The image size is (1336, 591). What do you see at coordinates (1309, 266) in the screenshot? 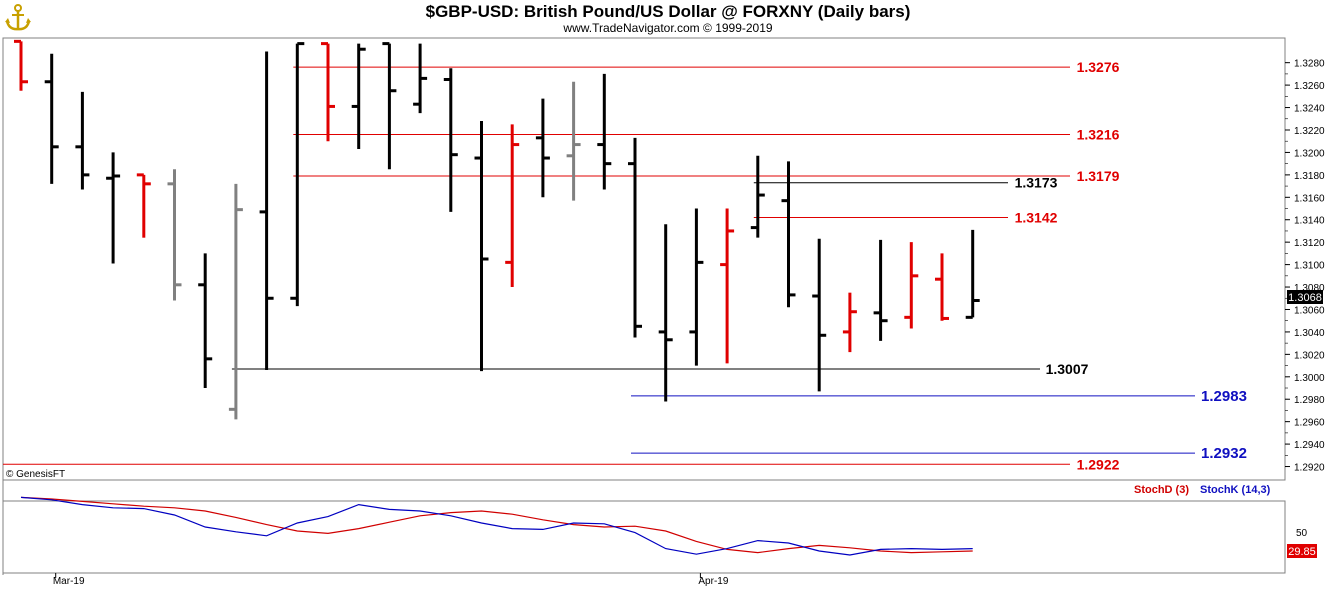
I see `price-tick-label: 1.3100` at bounding box center [1309, 266].